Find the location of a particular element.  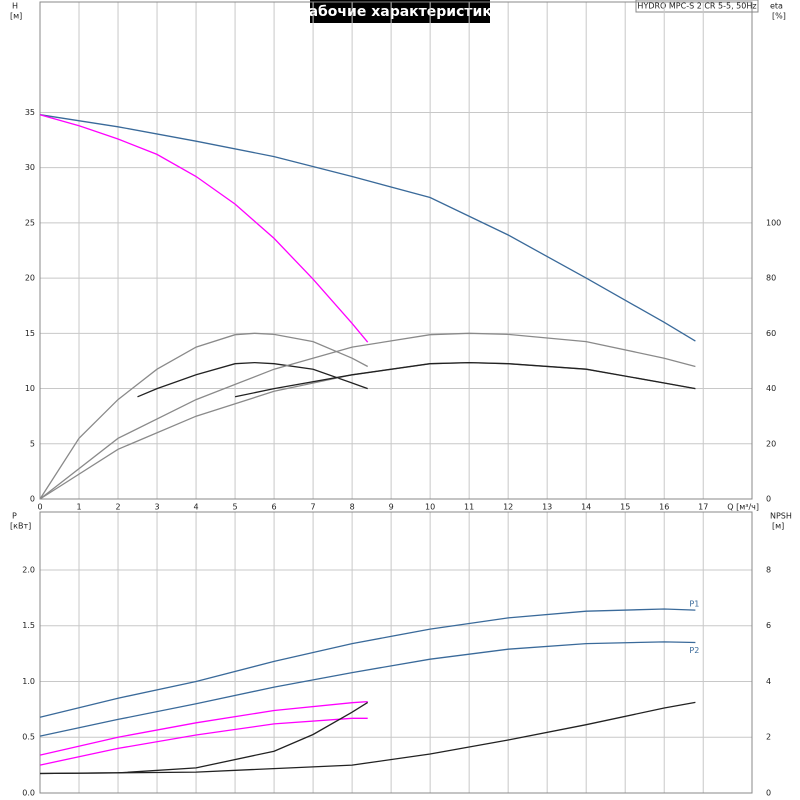

x-tick-label: 12 is located at coordinates (508, 507).